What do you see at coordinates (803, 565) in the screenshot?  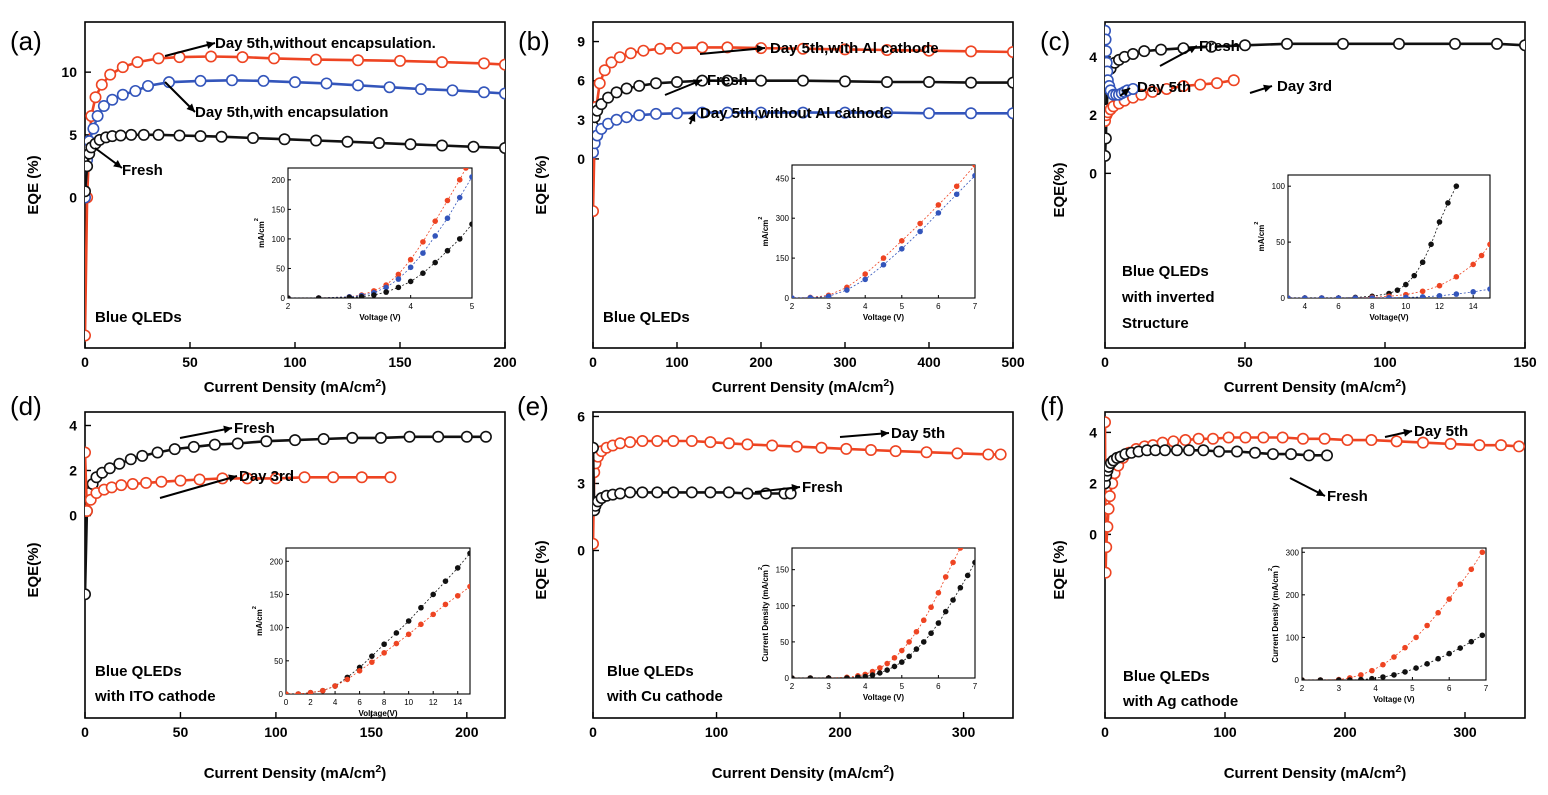 I see `plot-frame` at bounding box center [803, 565].